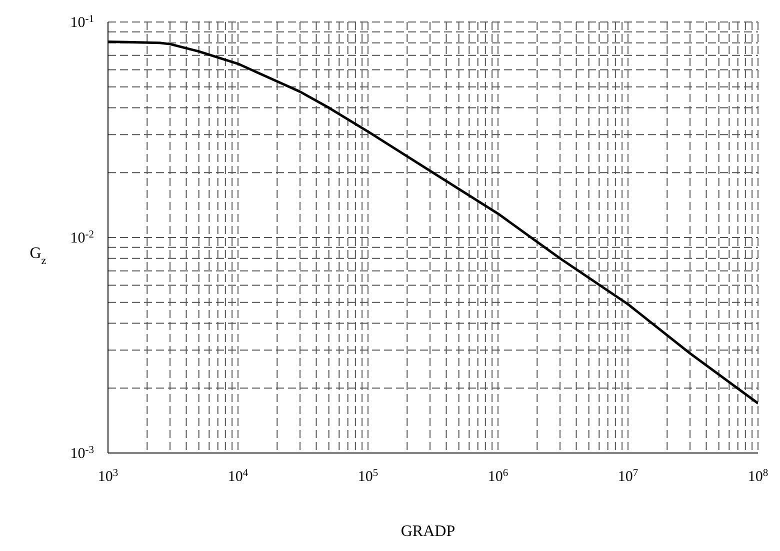  I want to click on x-tick-label: 10$^{8}$, so click(758, 476).